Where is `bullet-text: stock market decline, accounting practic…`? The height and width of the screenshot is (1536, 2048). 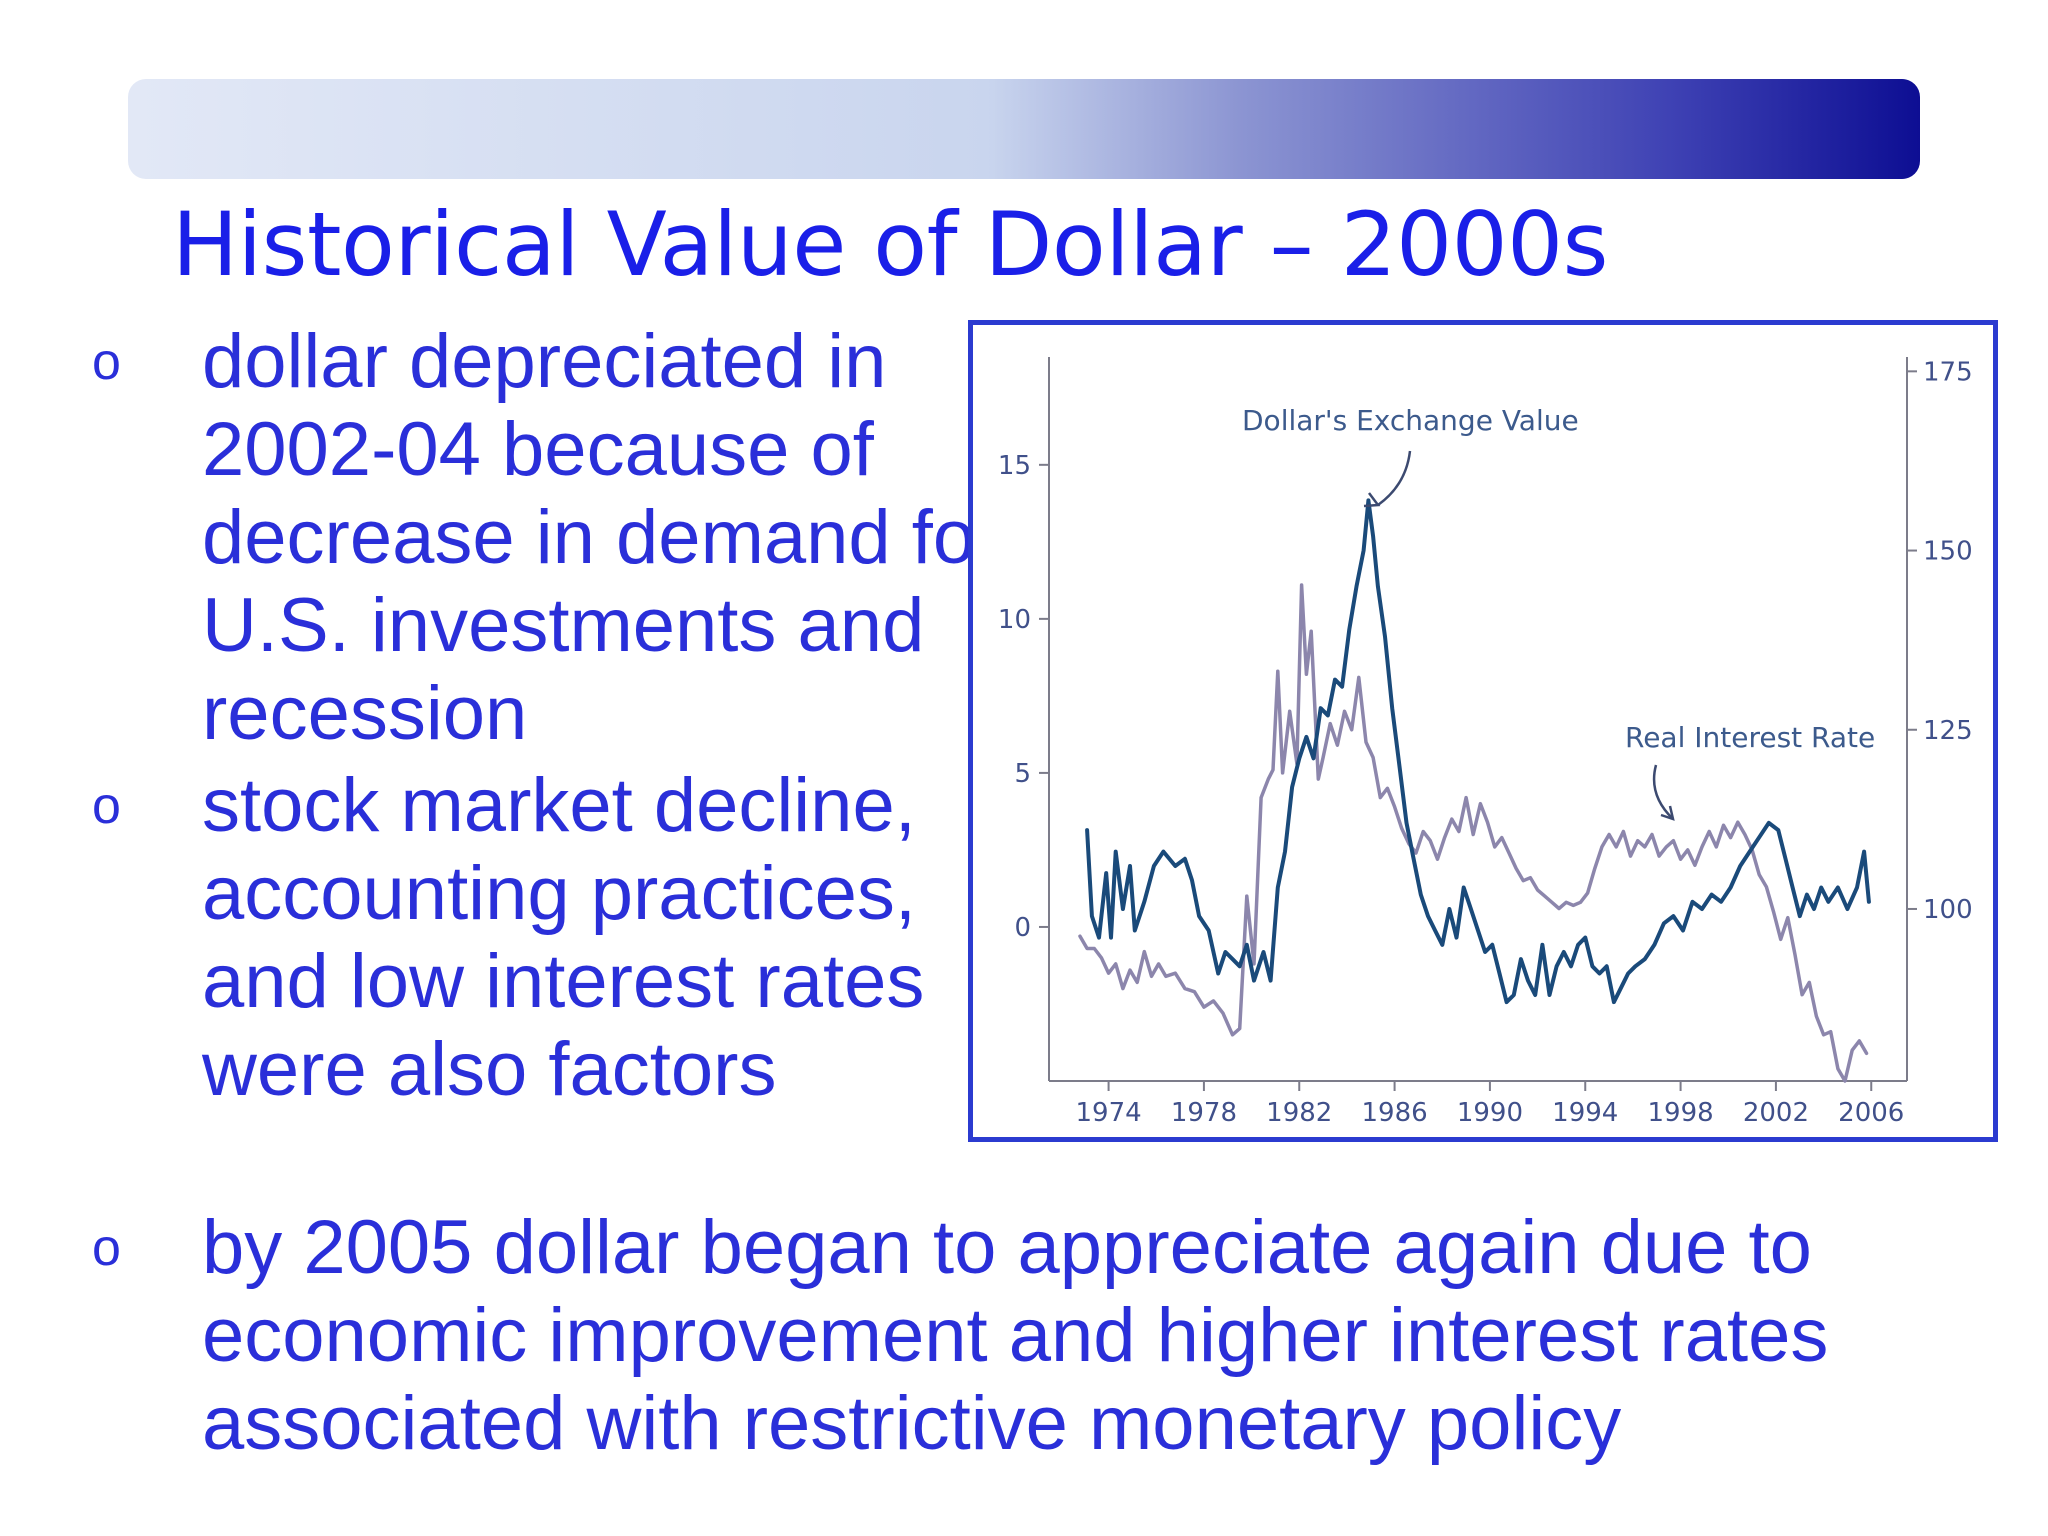 bullet-text: stock market decline, accounting practic… is located at coordinates (563, 937).